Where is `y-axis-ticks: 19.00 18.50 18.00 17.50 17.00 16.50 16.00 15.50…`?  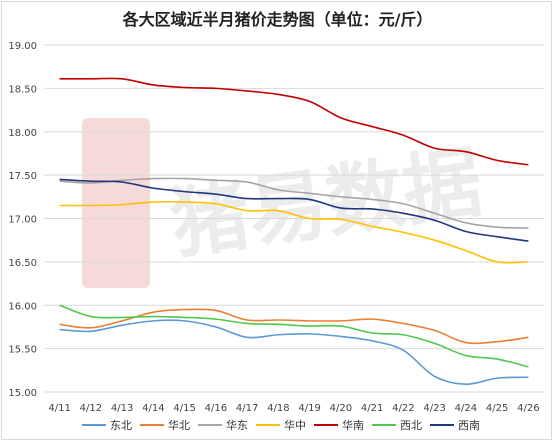 y-axis-ticks: 19.00 18.50 18.00 17.50 17.00 16.50 16.00 15.50… is located at coordinates (22, 220).